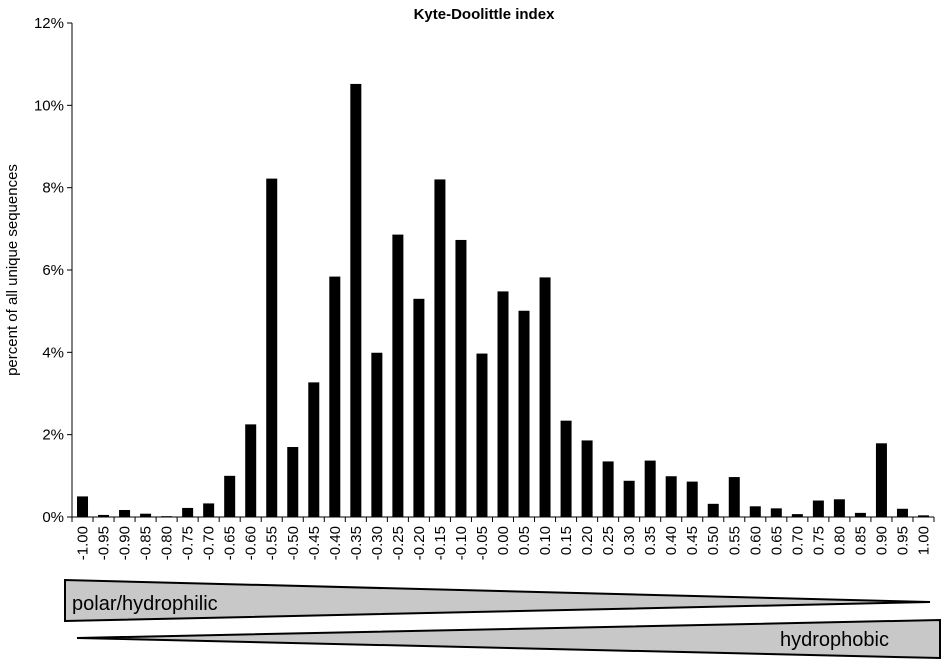  What do you see at coordinates (497, 600) in the screenshot?
I see `polar-wedge` at bounding box center [497, 600].